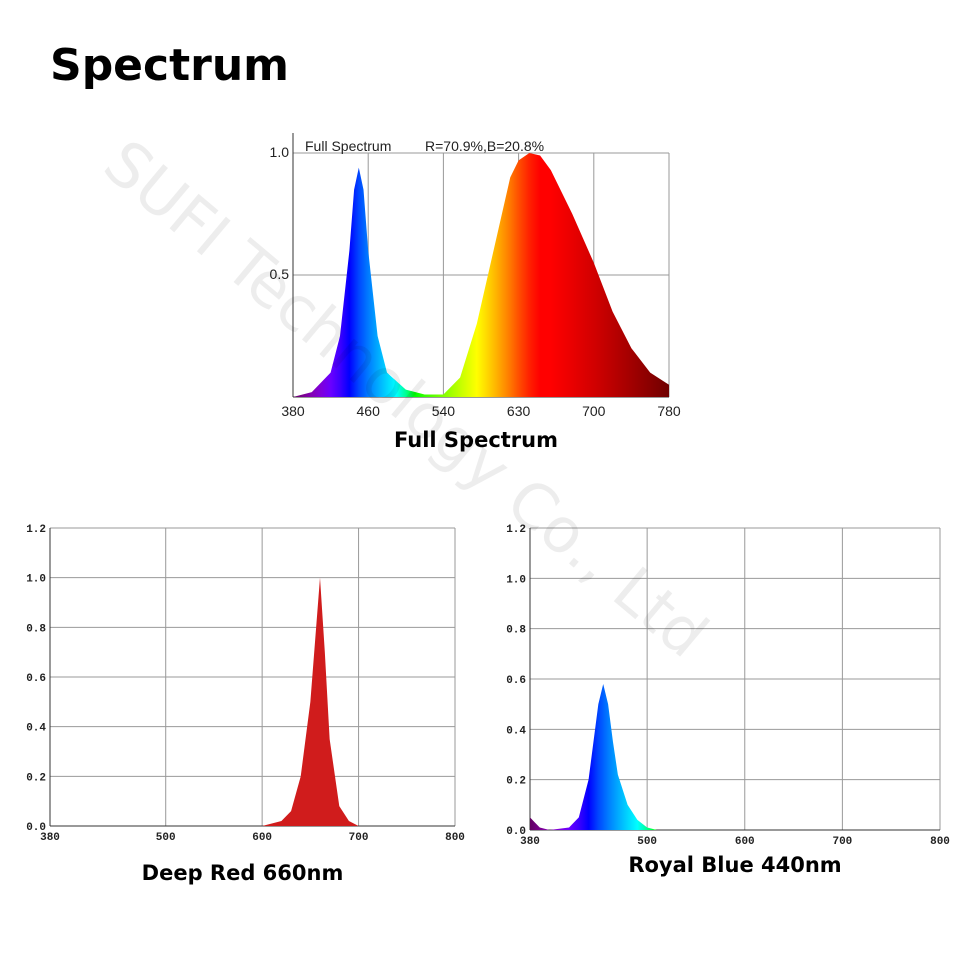 This screenshot has height=960, width=960. Describe the element at coordinates (348, 146) in the screenshot. I see `chart-title: Full Spectrum` at that location.